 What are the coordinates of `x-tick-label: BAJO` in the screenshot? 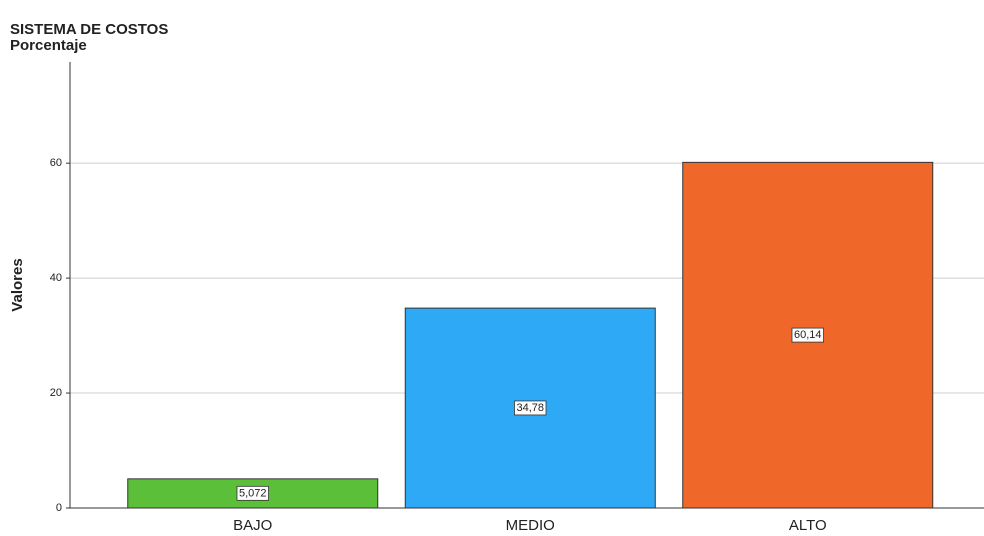 It's located at (252, 525).